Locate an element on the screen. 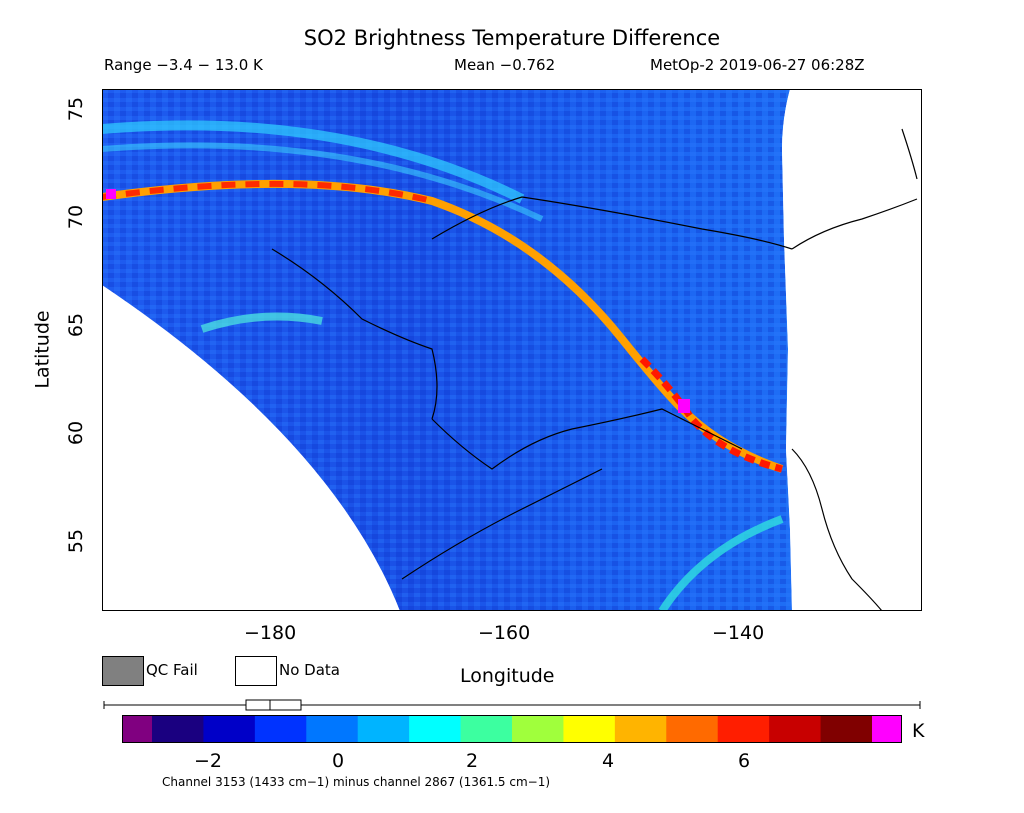 This screenshot has width=1024, height=813. chart-title: SO2 Brightness Temperature Difference is located at coordinates (512, 38).